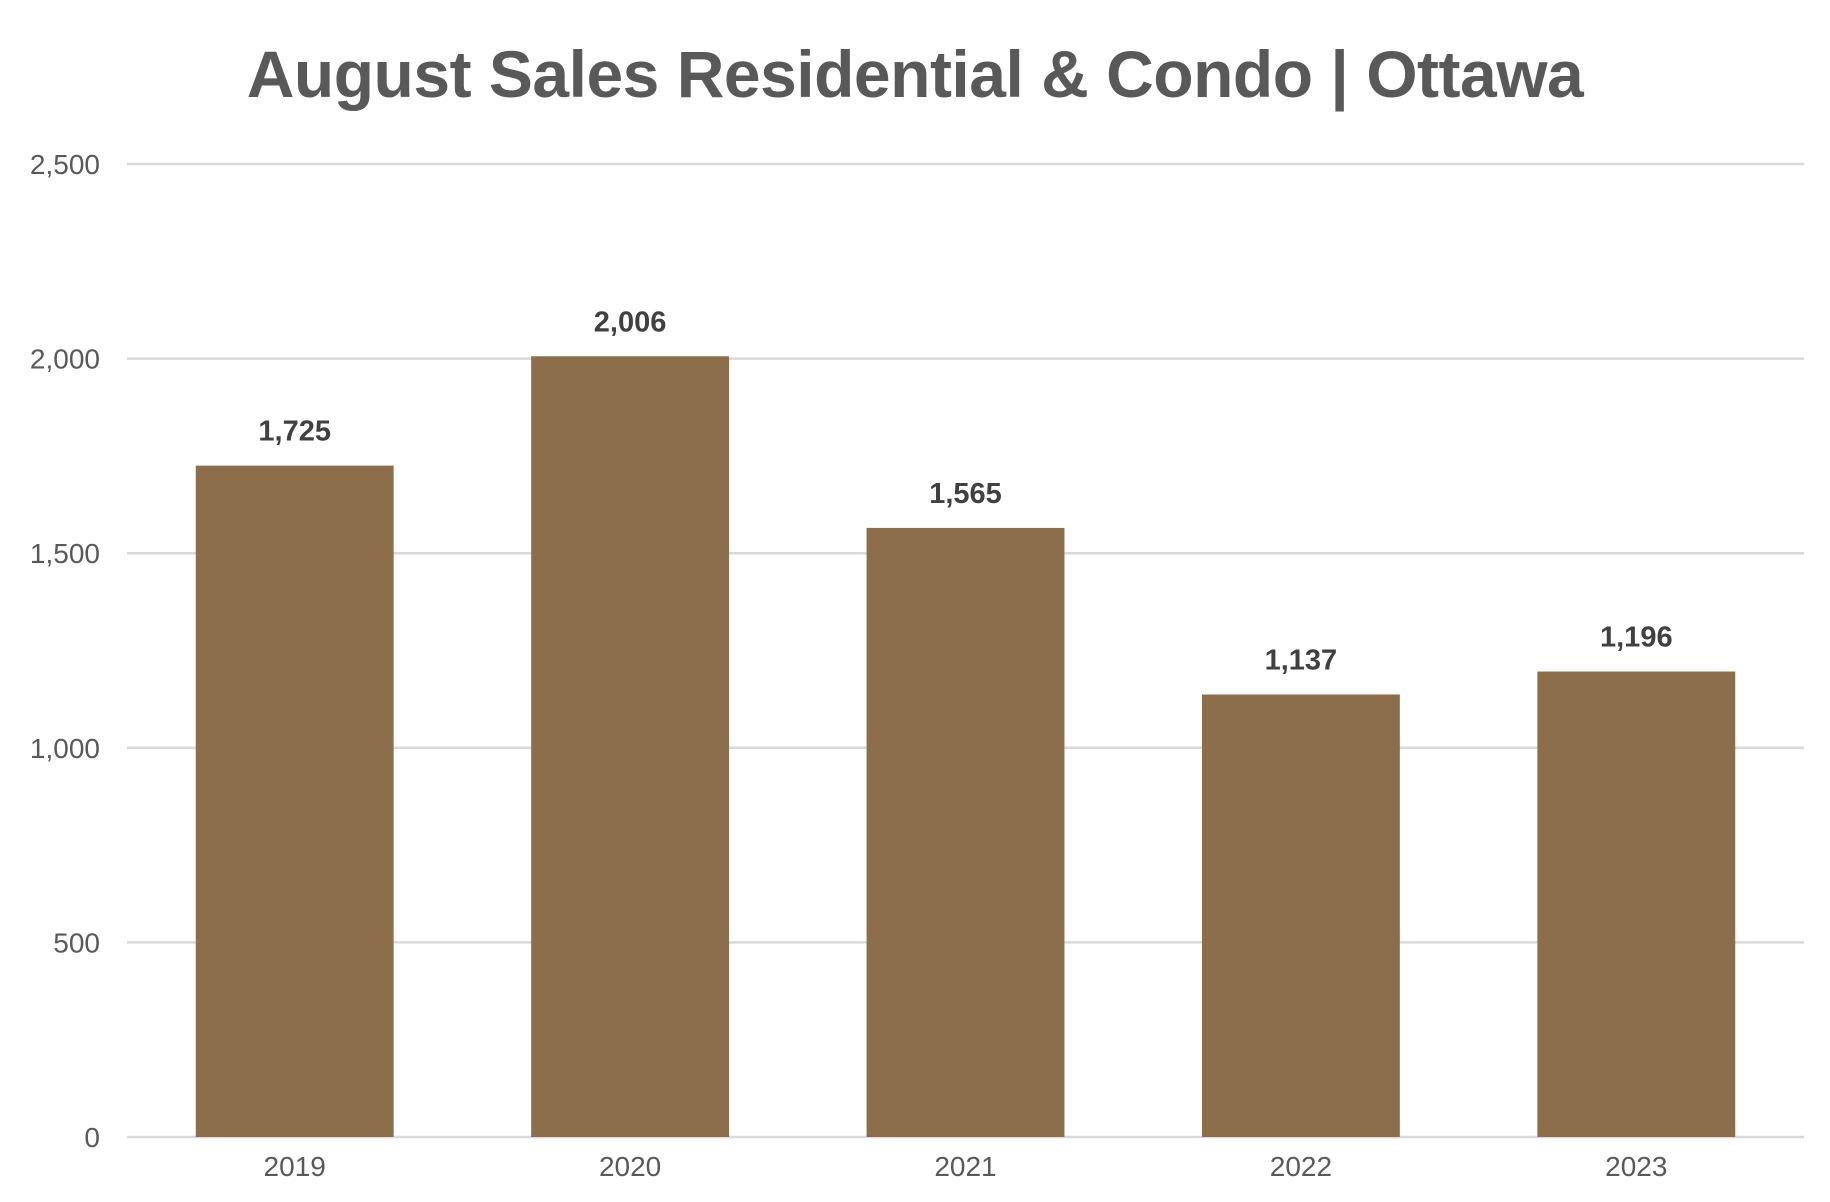 This screenshot has height=1202, width=1830. I want to click on y-tick-label: 1,500, so click(65, 553).